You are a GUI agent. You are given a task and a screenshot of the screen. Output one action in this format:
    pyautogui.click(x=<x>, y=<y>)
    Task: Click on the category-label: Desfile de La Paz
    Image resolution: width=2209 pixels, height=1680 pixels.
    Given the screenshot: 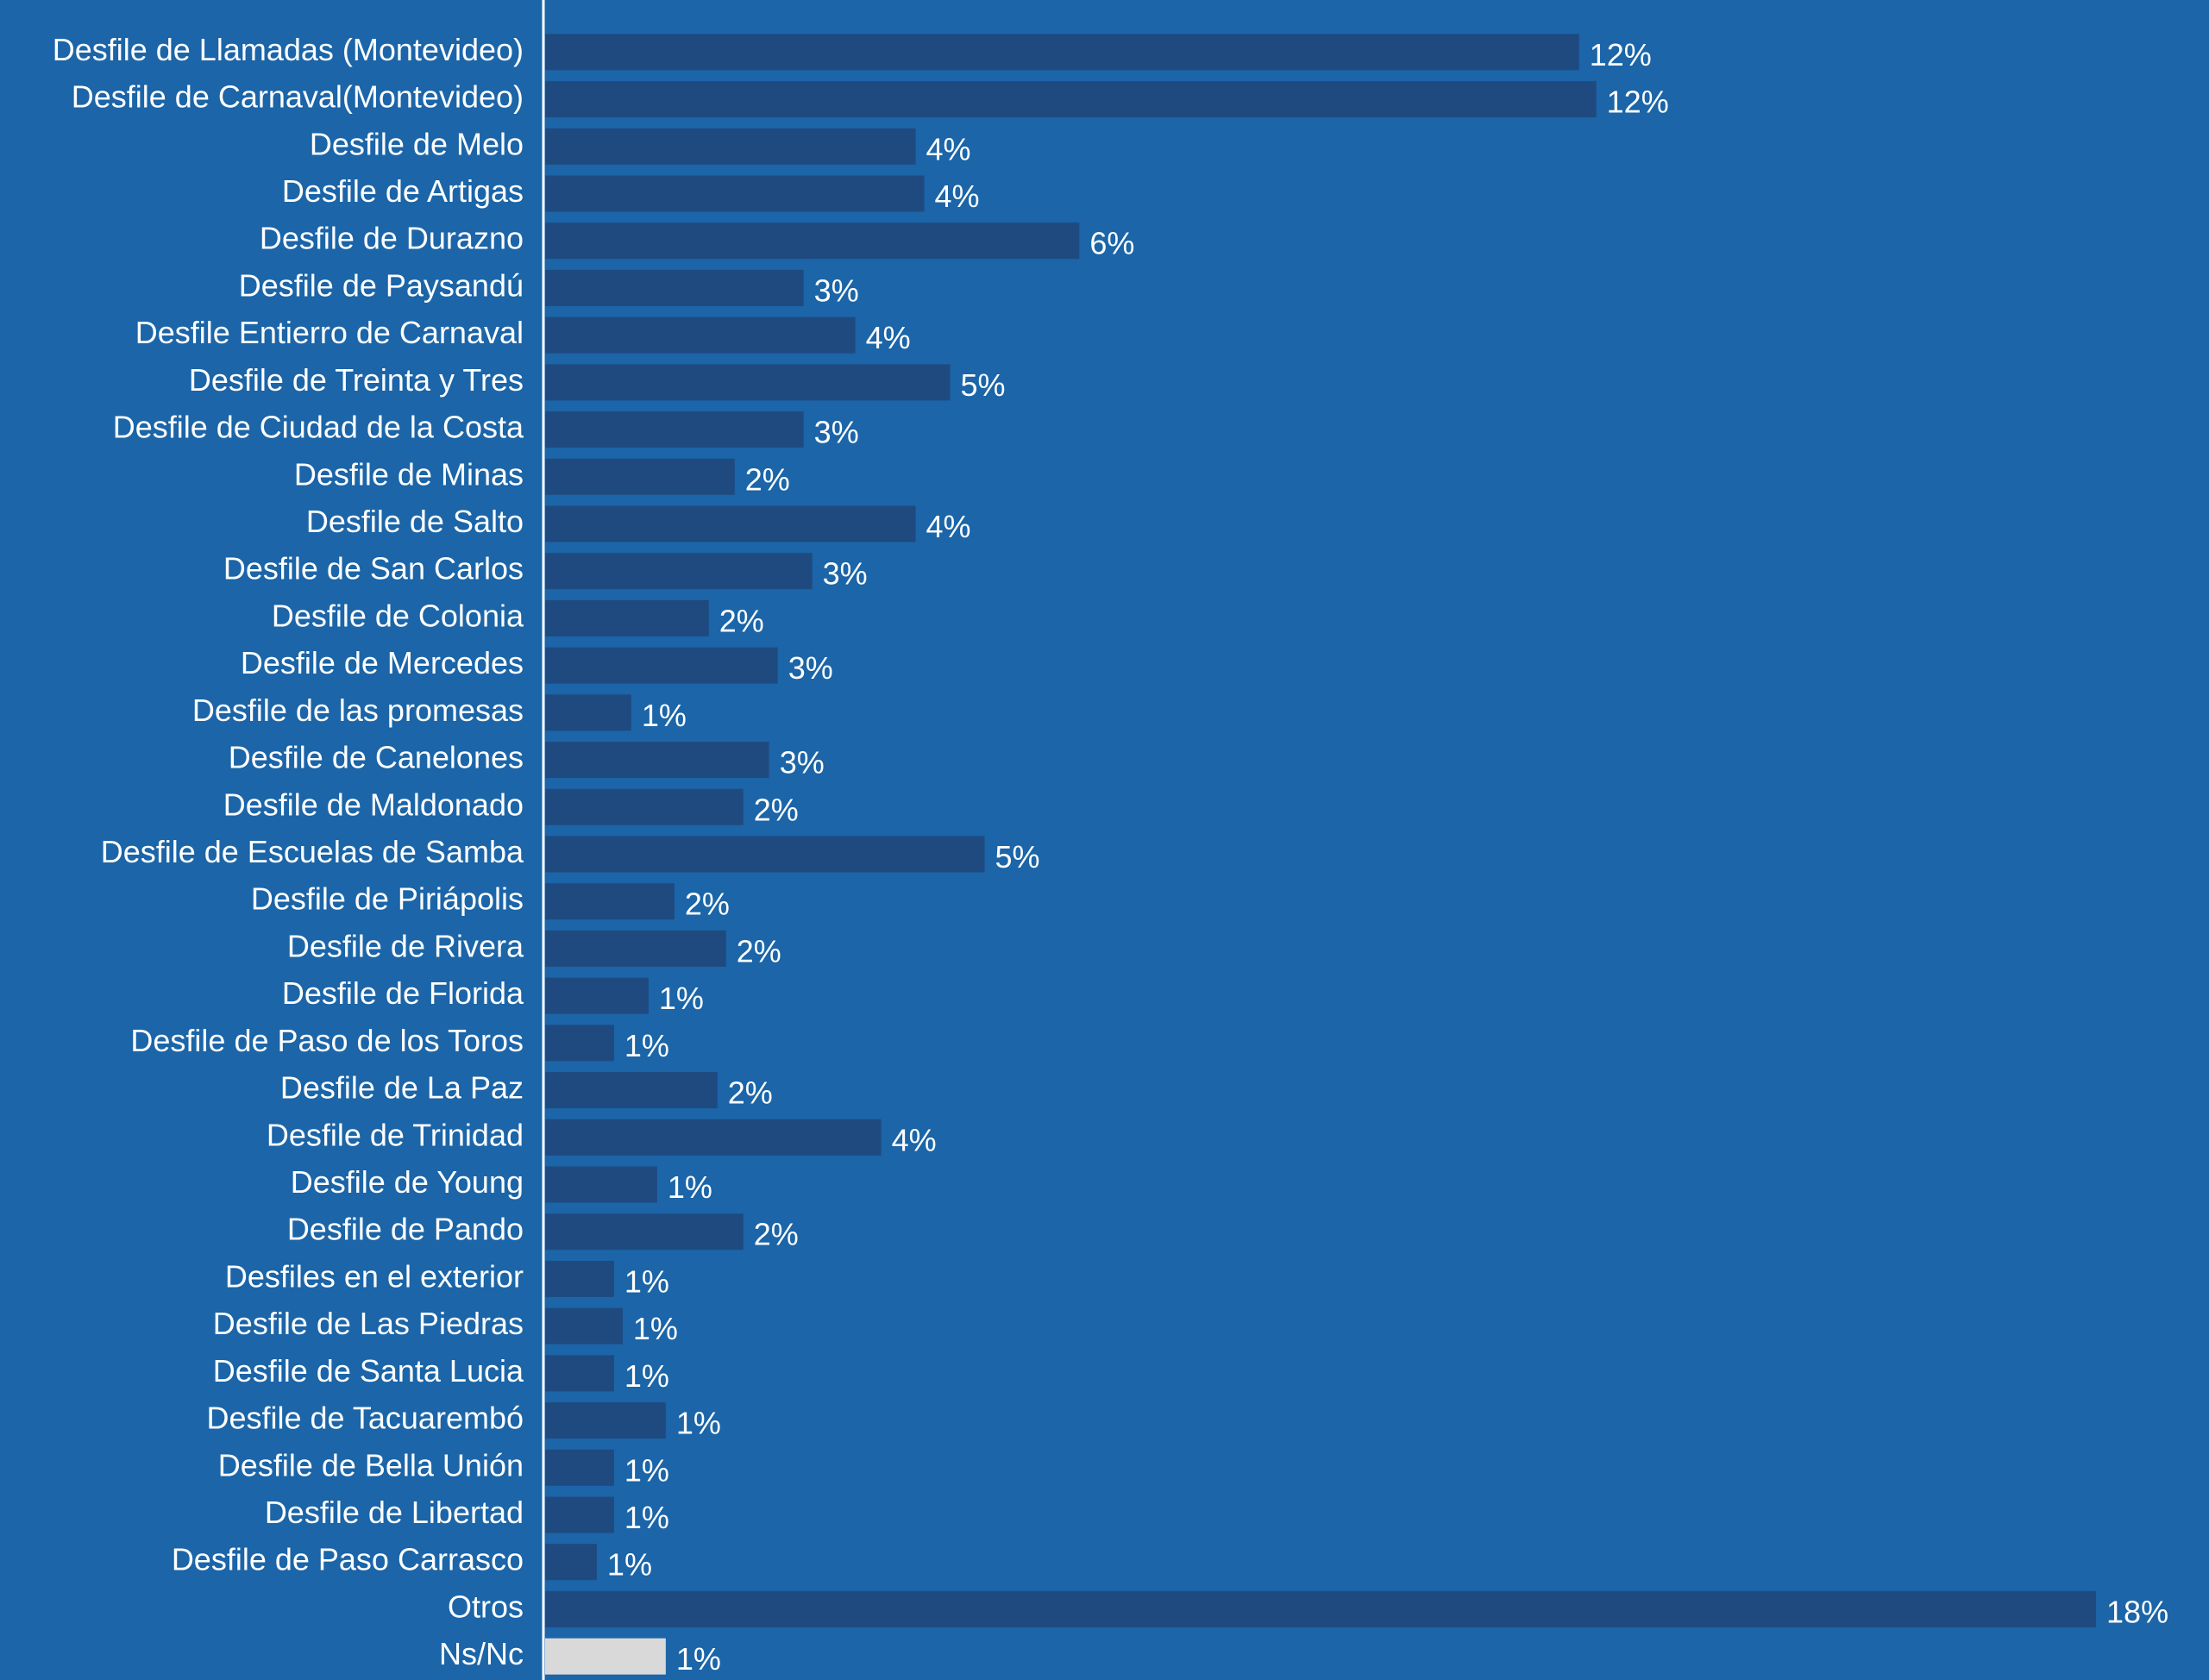 What is the action you would take?
    pyautogui.click(x=402, y=1088)
    